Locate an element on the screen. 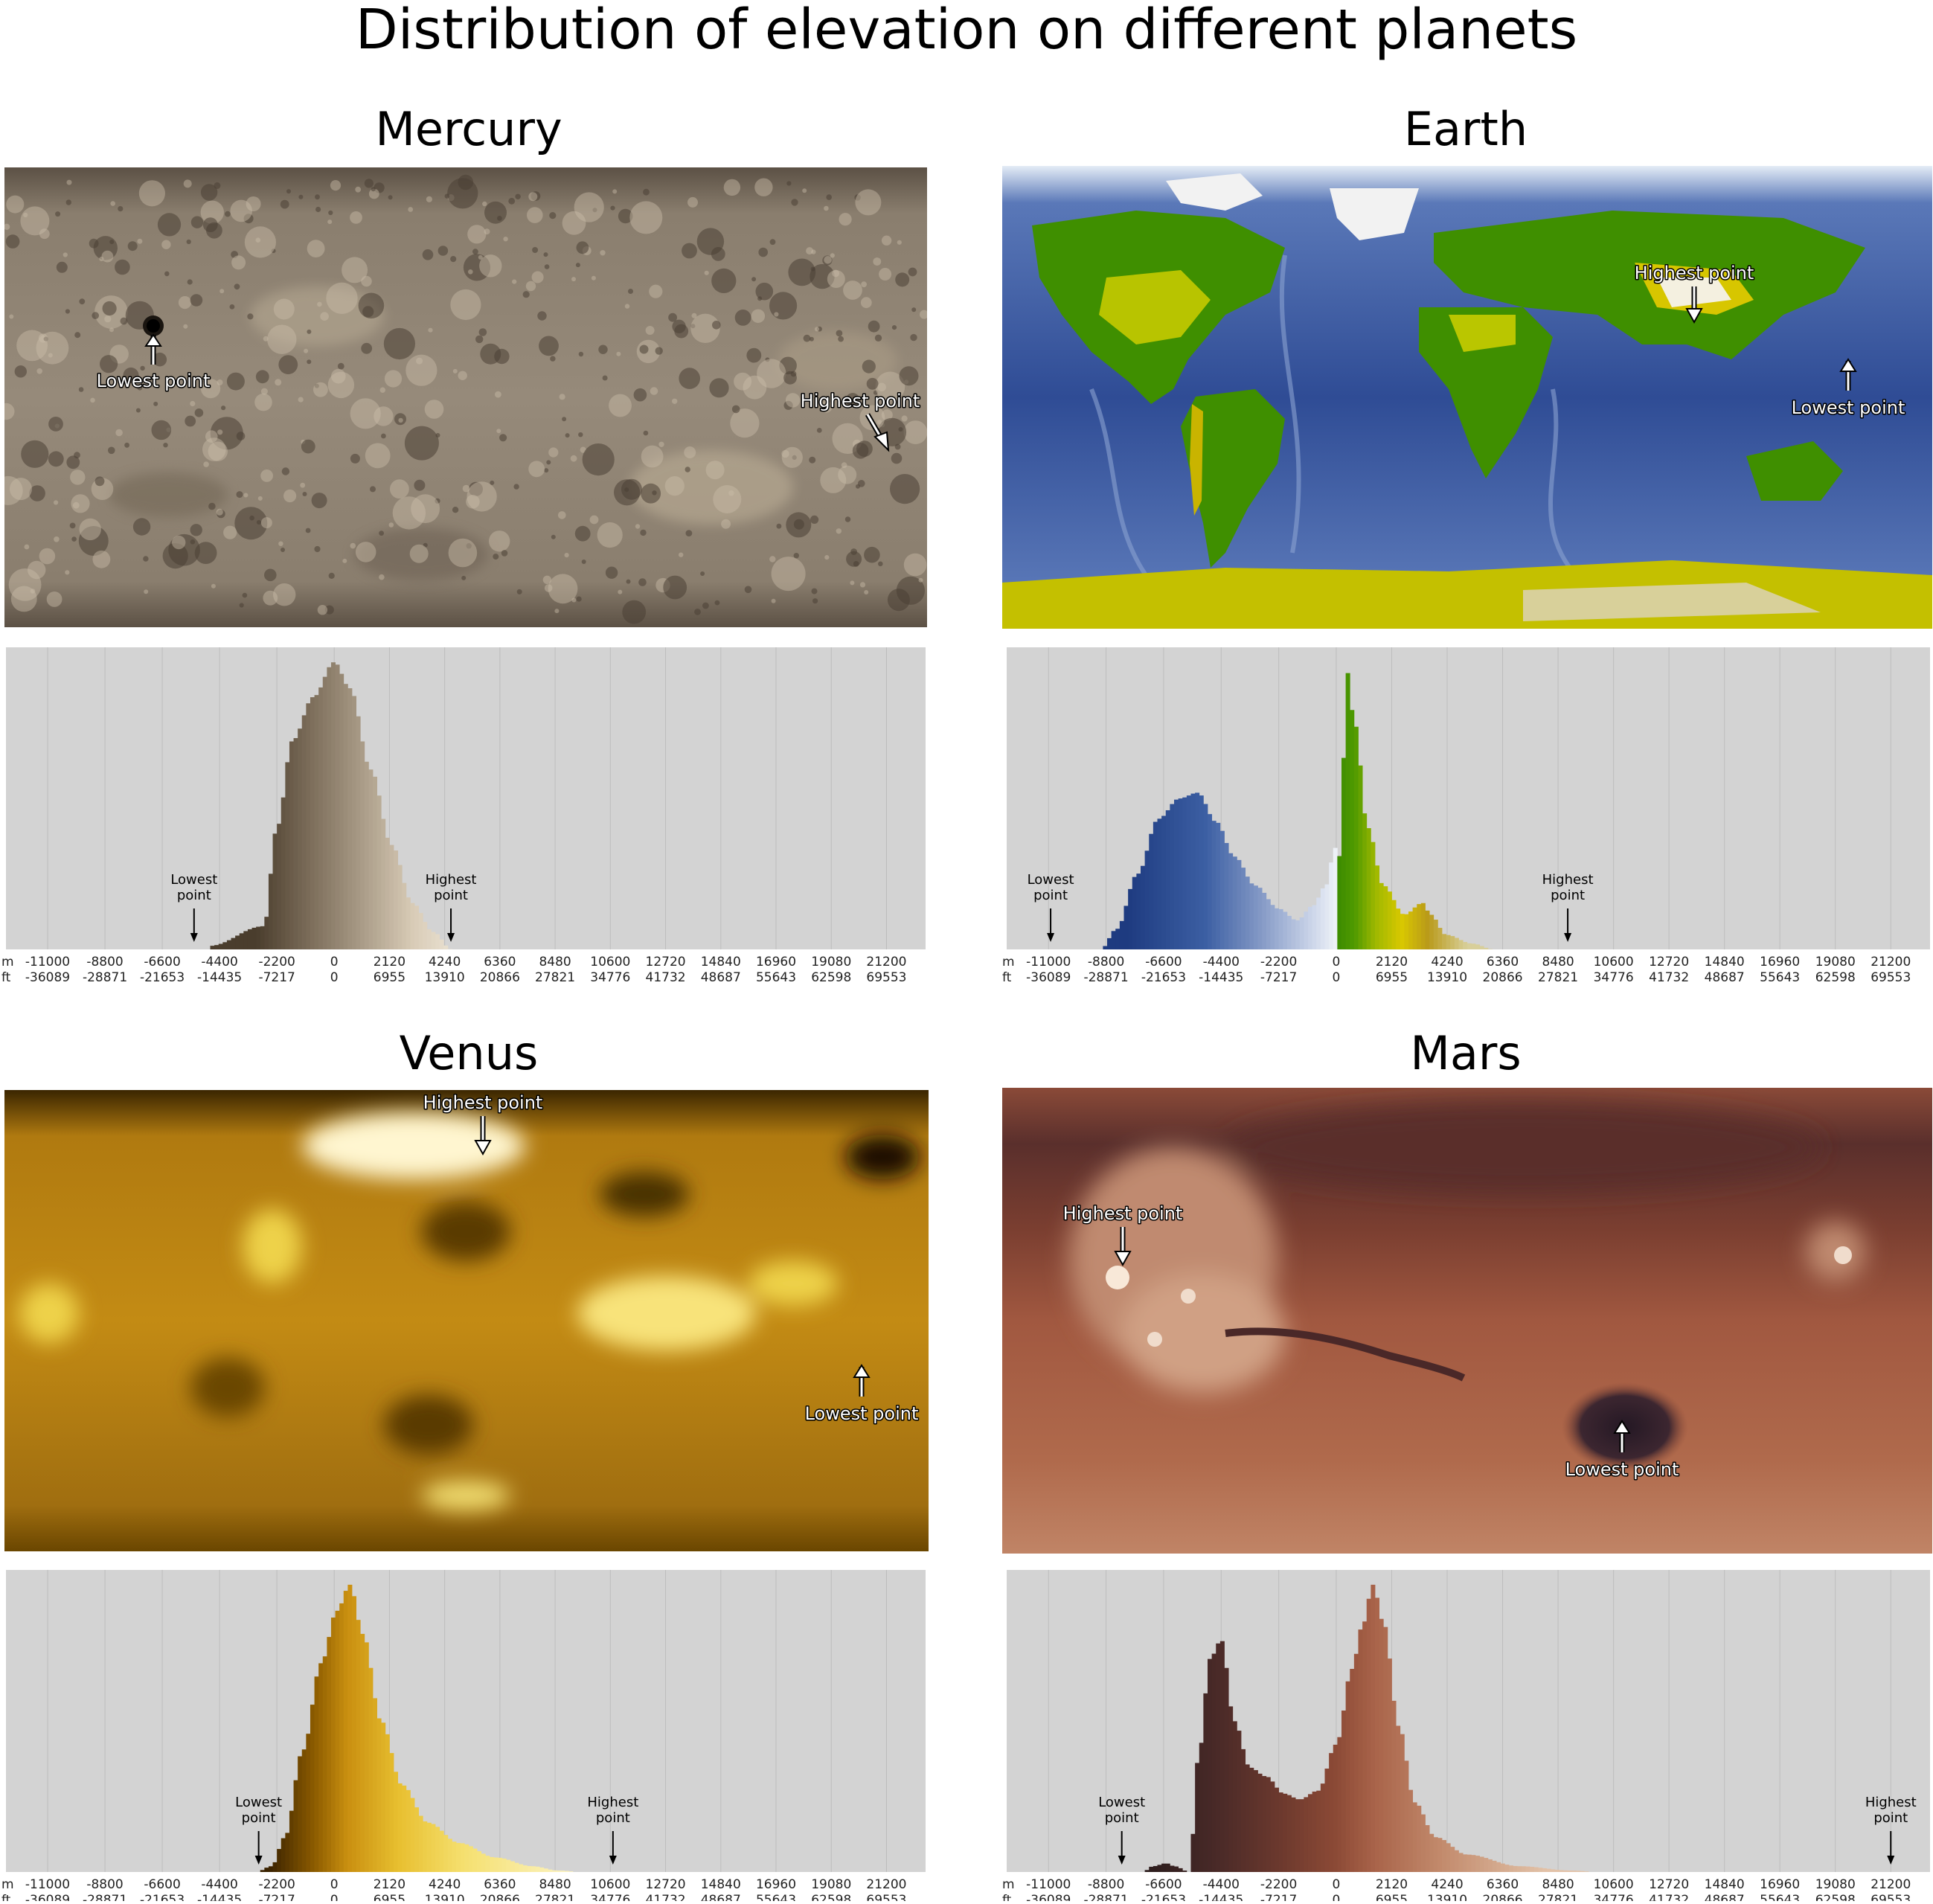 Image resolution: width=1933 pixels, height=1904 pixels. tick-label-m: -4400 is located at coordinates (1221, 962).